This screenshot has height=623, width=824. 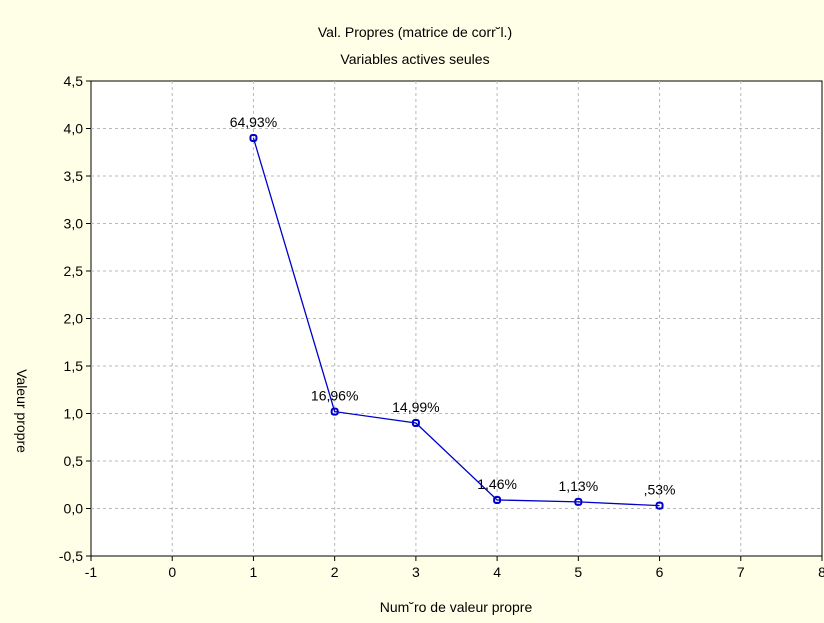 I want to click on x-tick-label: 8, so click(x=821, y=572).